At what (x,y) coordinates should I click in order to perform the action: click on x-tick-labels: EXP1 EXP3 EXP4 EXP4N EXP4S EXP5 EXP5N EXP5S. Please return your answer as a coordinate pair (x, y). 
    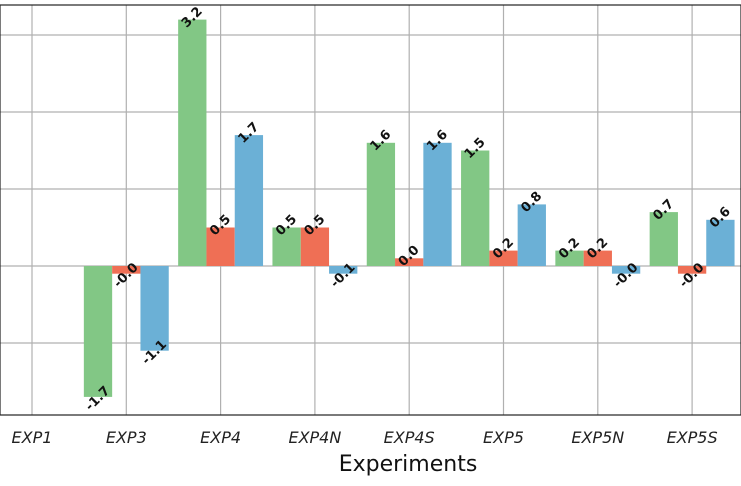
    Looking at the image, I should click on (365, 437).